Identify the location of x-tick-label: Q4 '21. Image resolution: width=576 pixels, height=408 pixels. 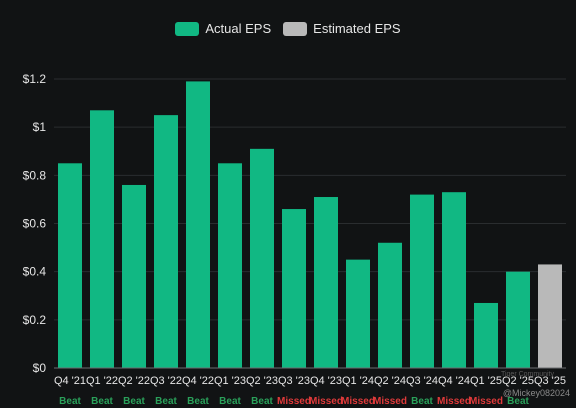
(70, 381).